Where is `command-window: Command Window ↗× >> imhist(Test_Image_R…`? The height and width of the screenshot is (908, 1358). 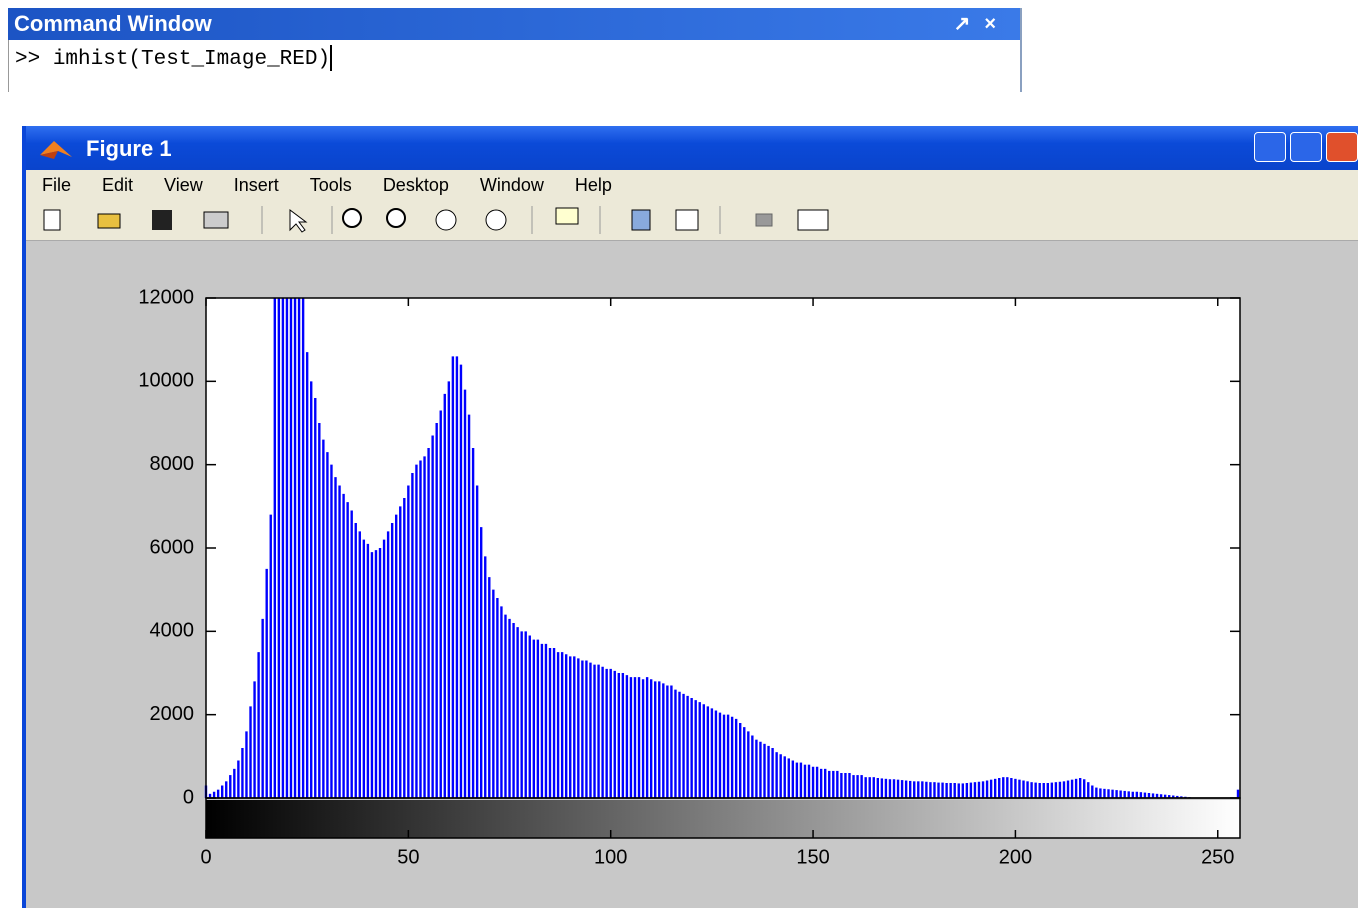 command-window: Command Window ↗× >> imhist(Test_Image_R… is located at coordinates (515, 50).